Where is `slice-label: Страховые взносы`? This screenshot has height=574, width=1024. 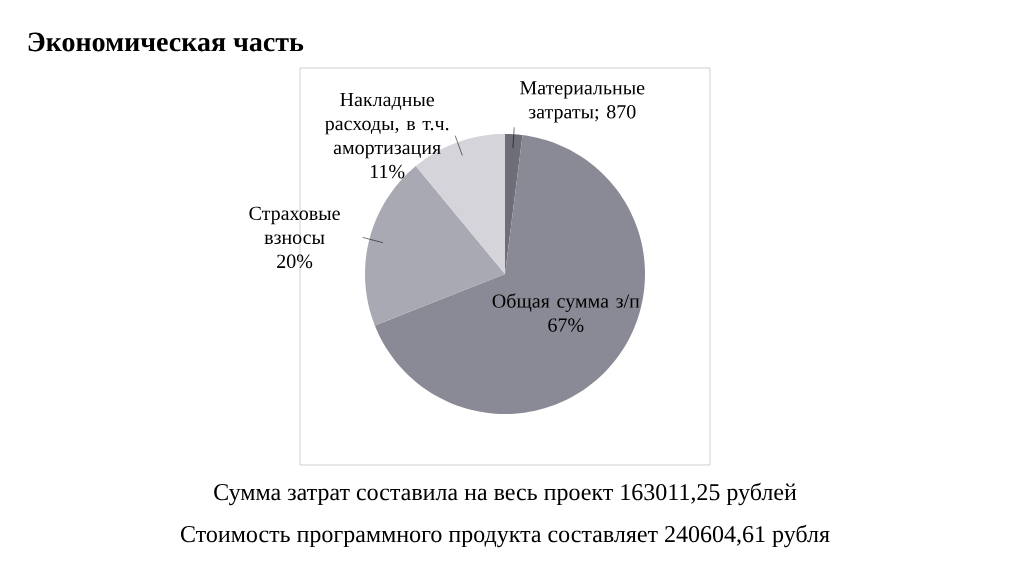
slice-label: Страховые взносы is located at coordinates (294, 225).